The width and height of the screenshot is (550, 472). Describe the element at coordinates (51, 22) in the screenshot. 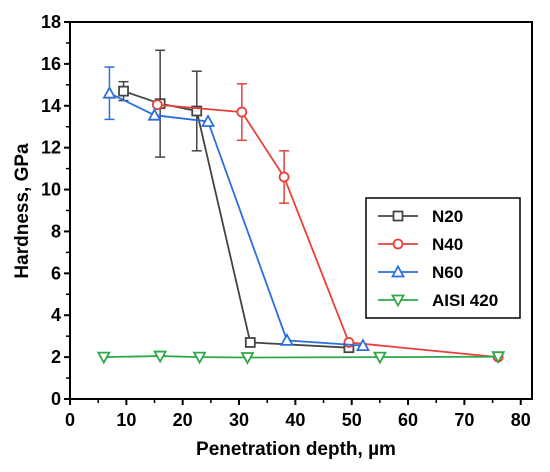

I see `y-tick-label: 18` at that location.